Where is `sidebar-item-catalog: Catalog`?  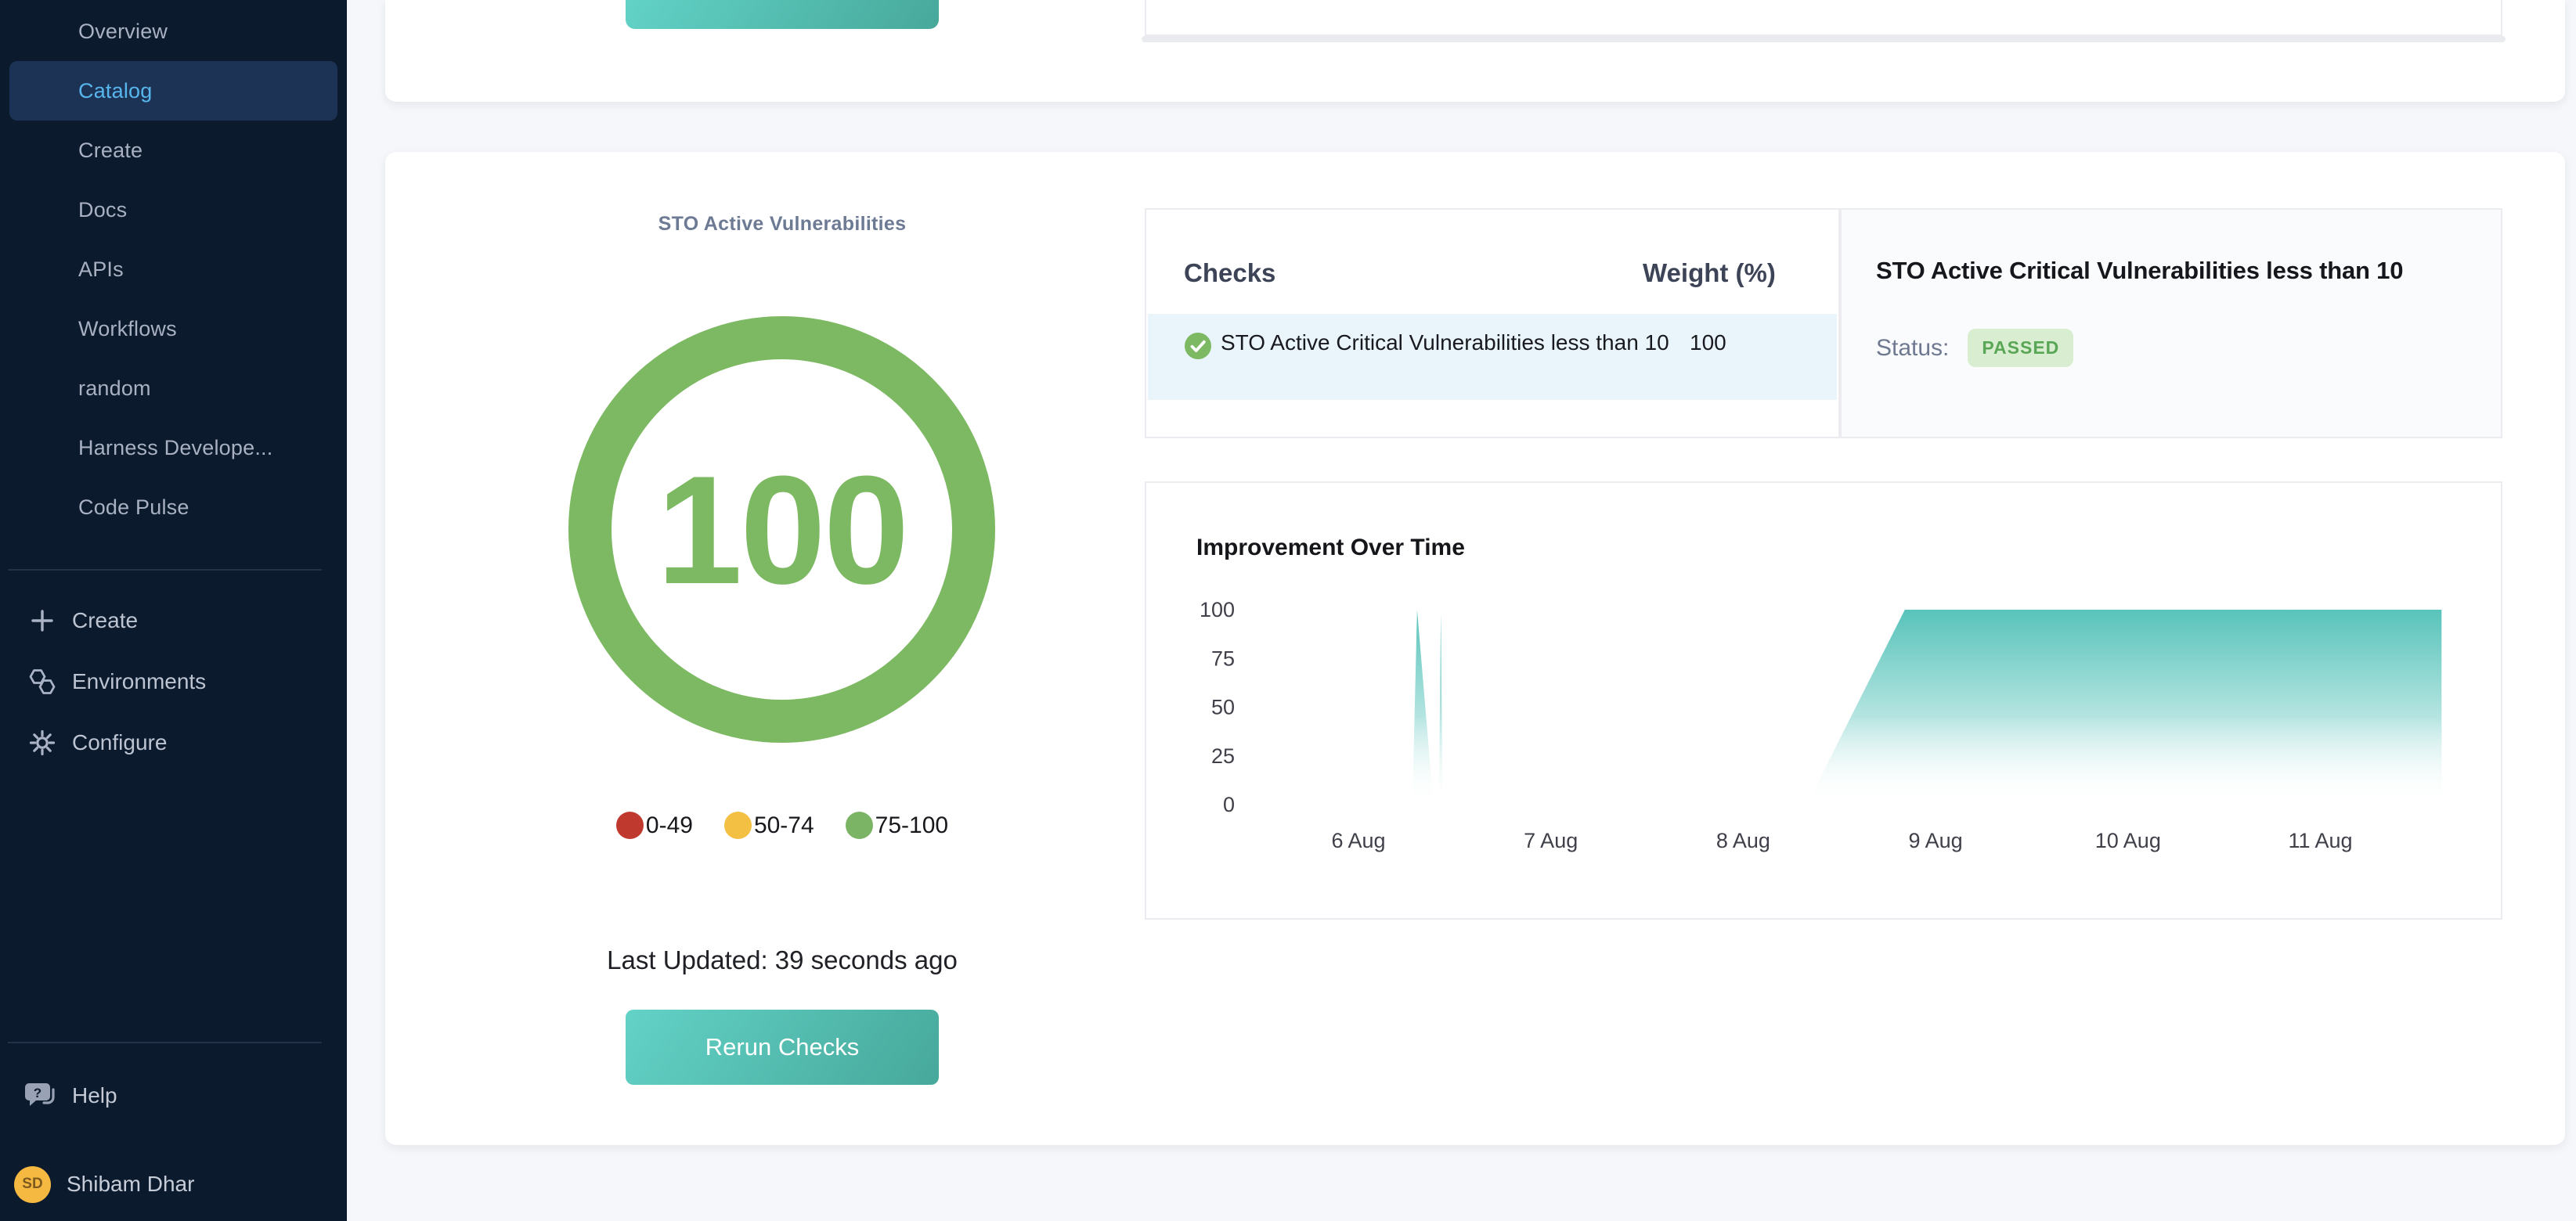 sidebar-item-catalog: Catalog is located at coordinates (173, 91).